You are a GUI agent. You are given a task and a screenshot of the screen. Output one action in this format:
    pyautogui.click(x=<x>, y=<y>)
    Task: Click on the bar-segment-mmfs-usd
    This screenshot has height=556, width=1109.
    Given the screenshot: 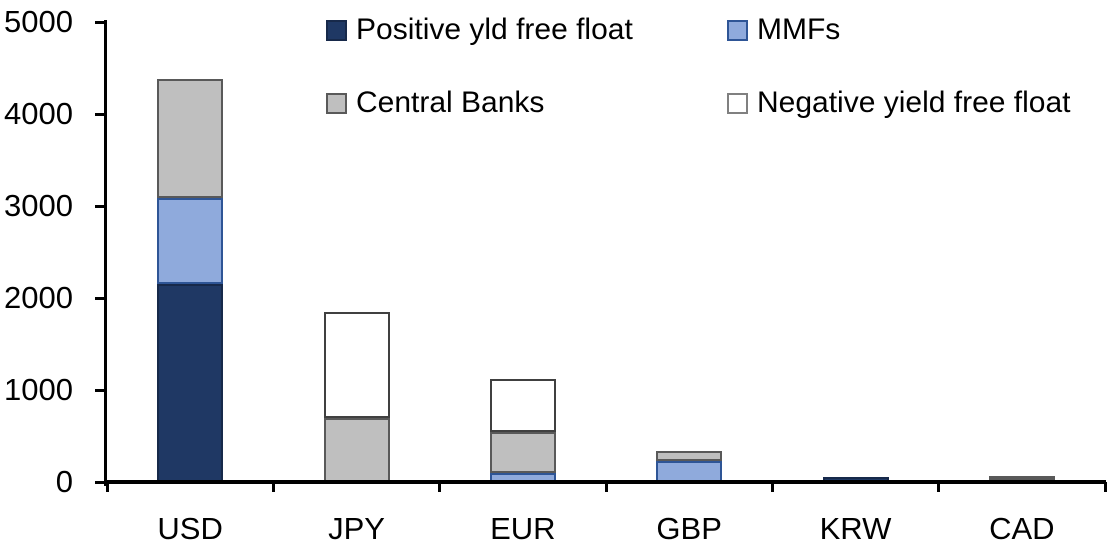 What is the action you would take?
    pyautogui.click(x=190, y=241)
    